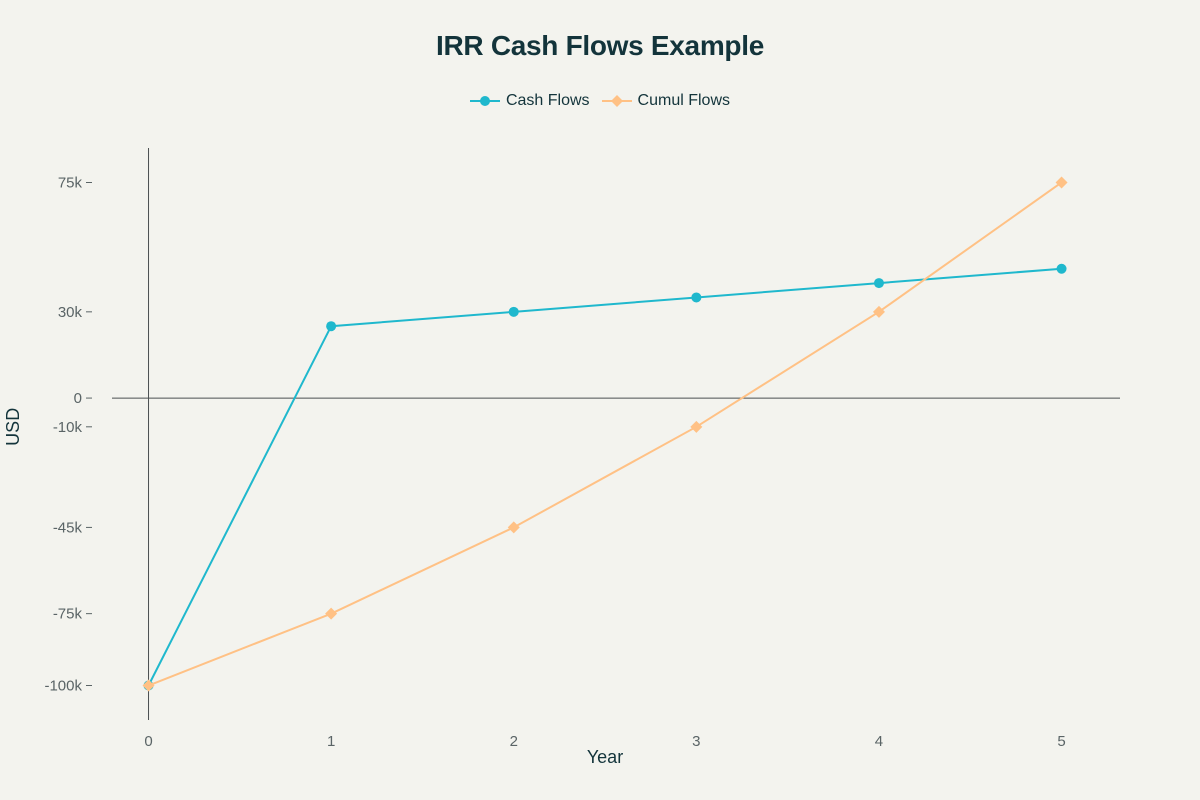 Image resolution: width=1200 pixels, height=800 pixels. Describe the element at coordinates (13, 427) in the screenshot. I see `y-axis-title: USD` at that location.